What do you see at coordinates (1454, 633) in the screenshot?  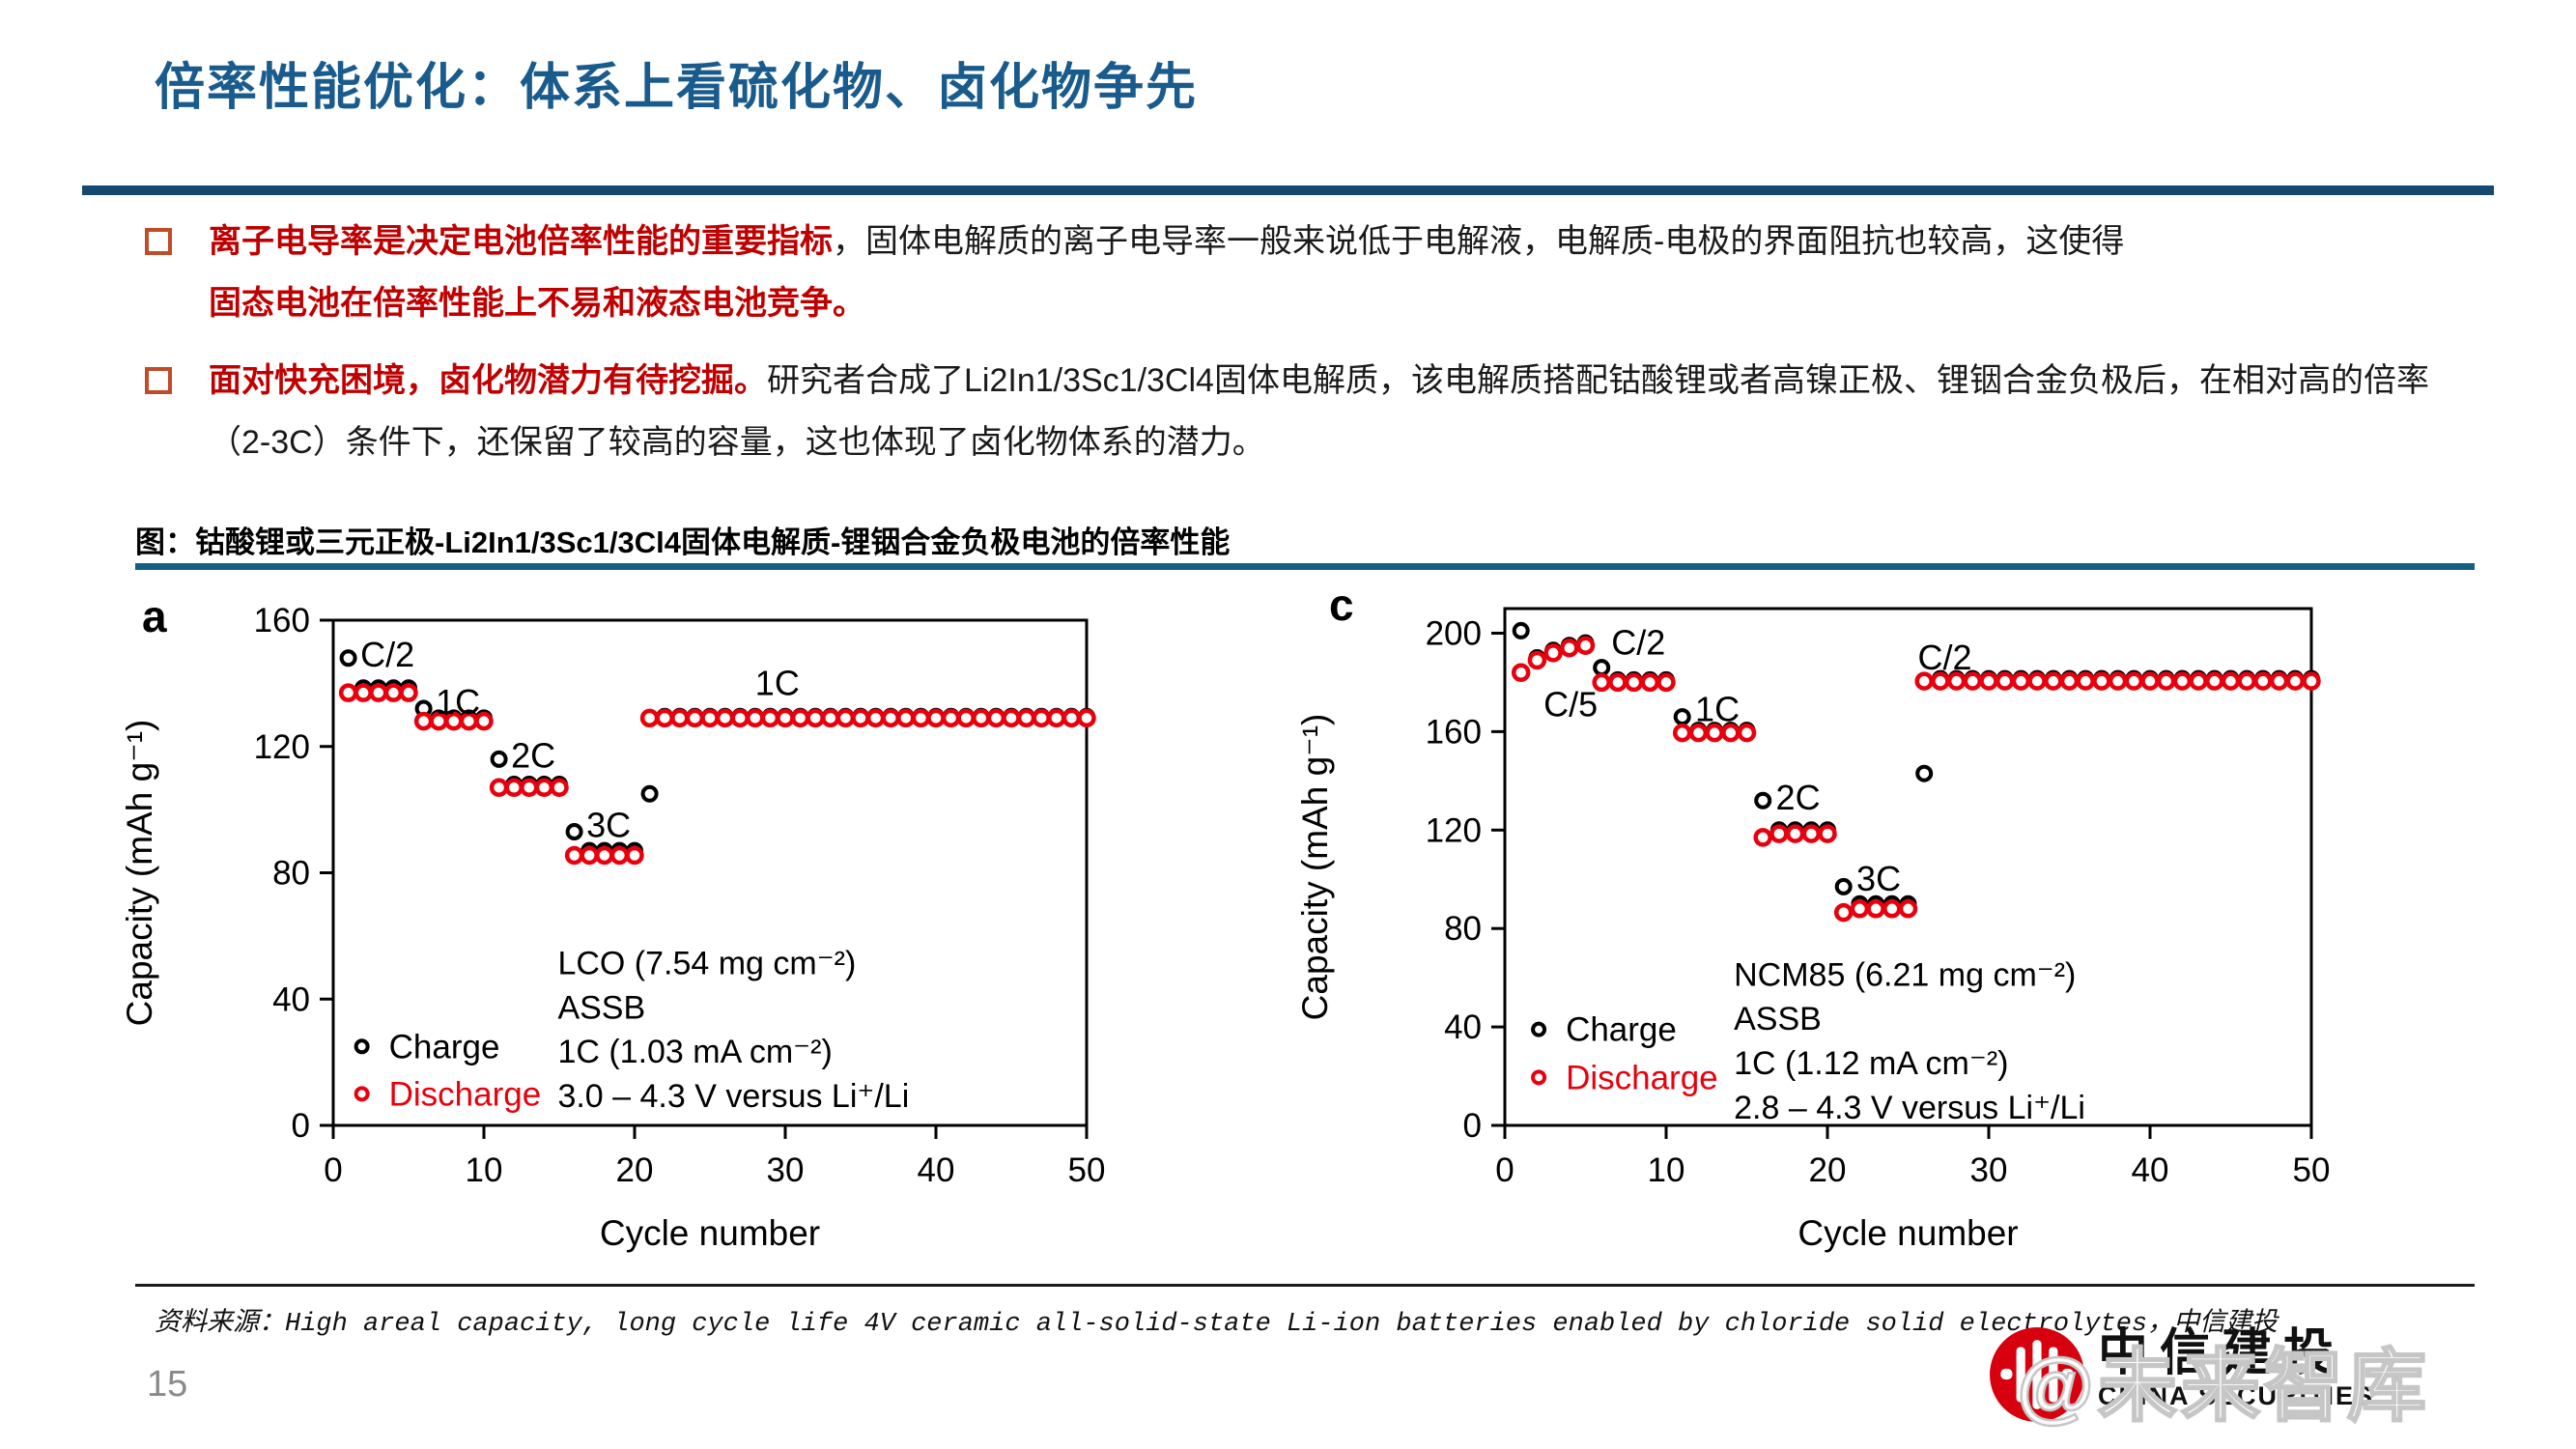 I see `svg-text: 200` at bounding box center [1454, 633].